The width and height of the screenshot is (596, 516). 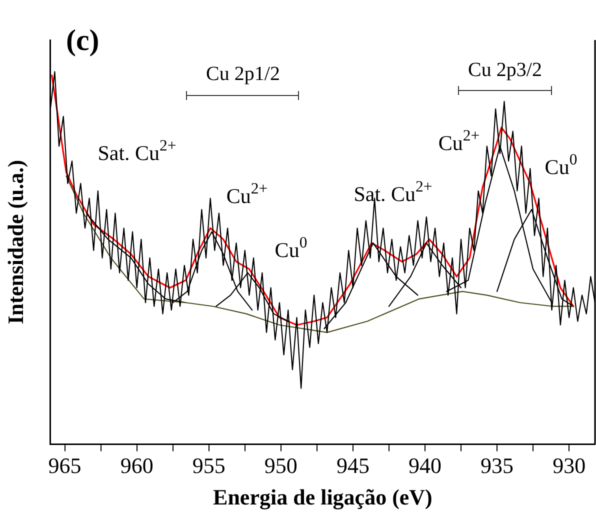 I want to click on y-axis-title: Intensidade (u.a.), so click(x=15, y=242).